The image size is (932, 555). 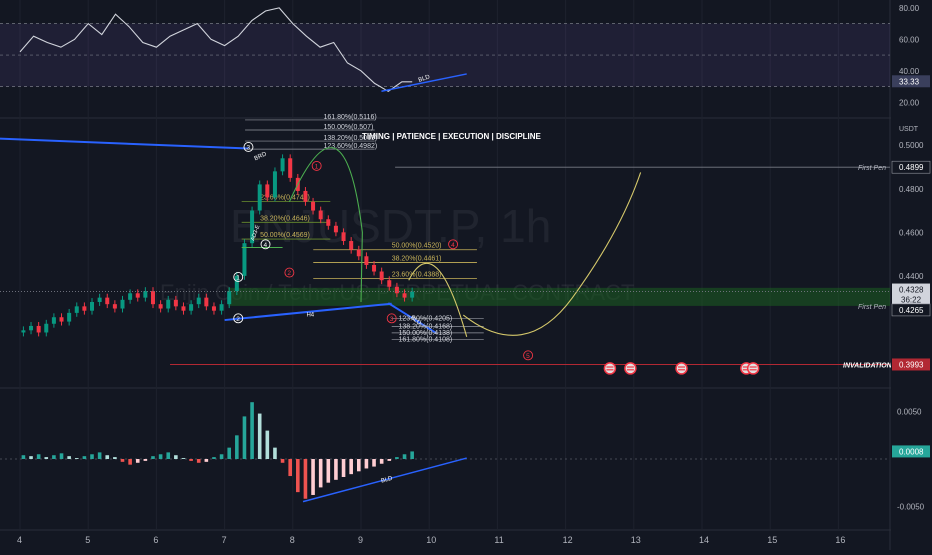 What do you see at coordinates (909, 412) in the screenshot?
I see `macd-tick-label: 0.0050` at bounding box center [909, 412].